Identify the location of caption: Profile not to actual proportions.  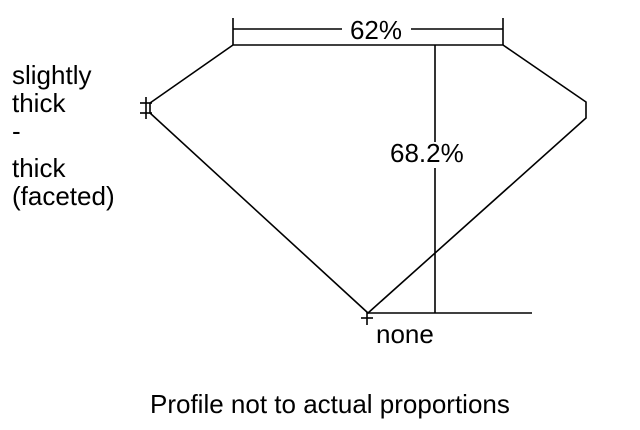
(330, 404).